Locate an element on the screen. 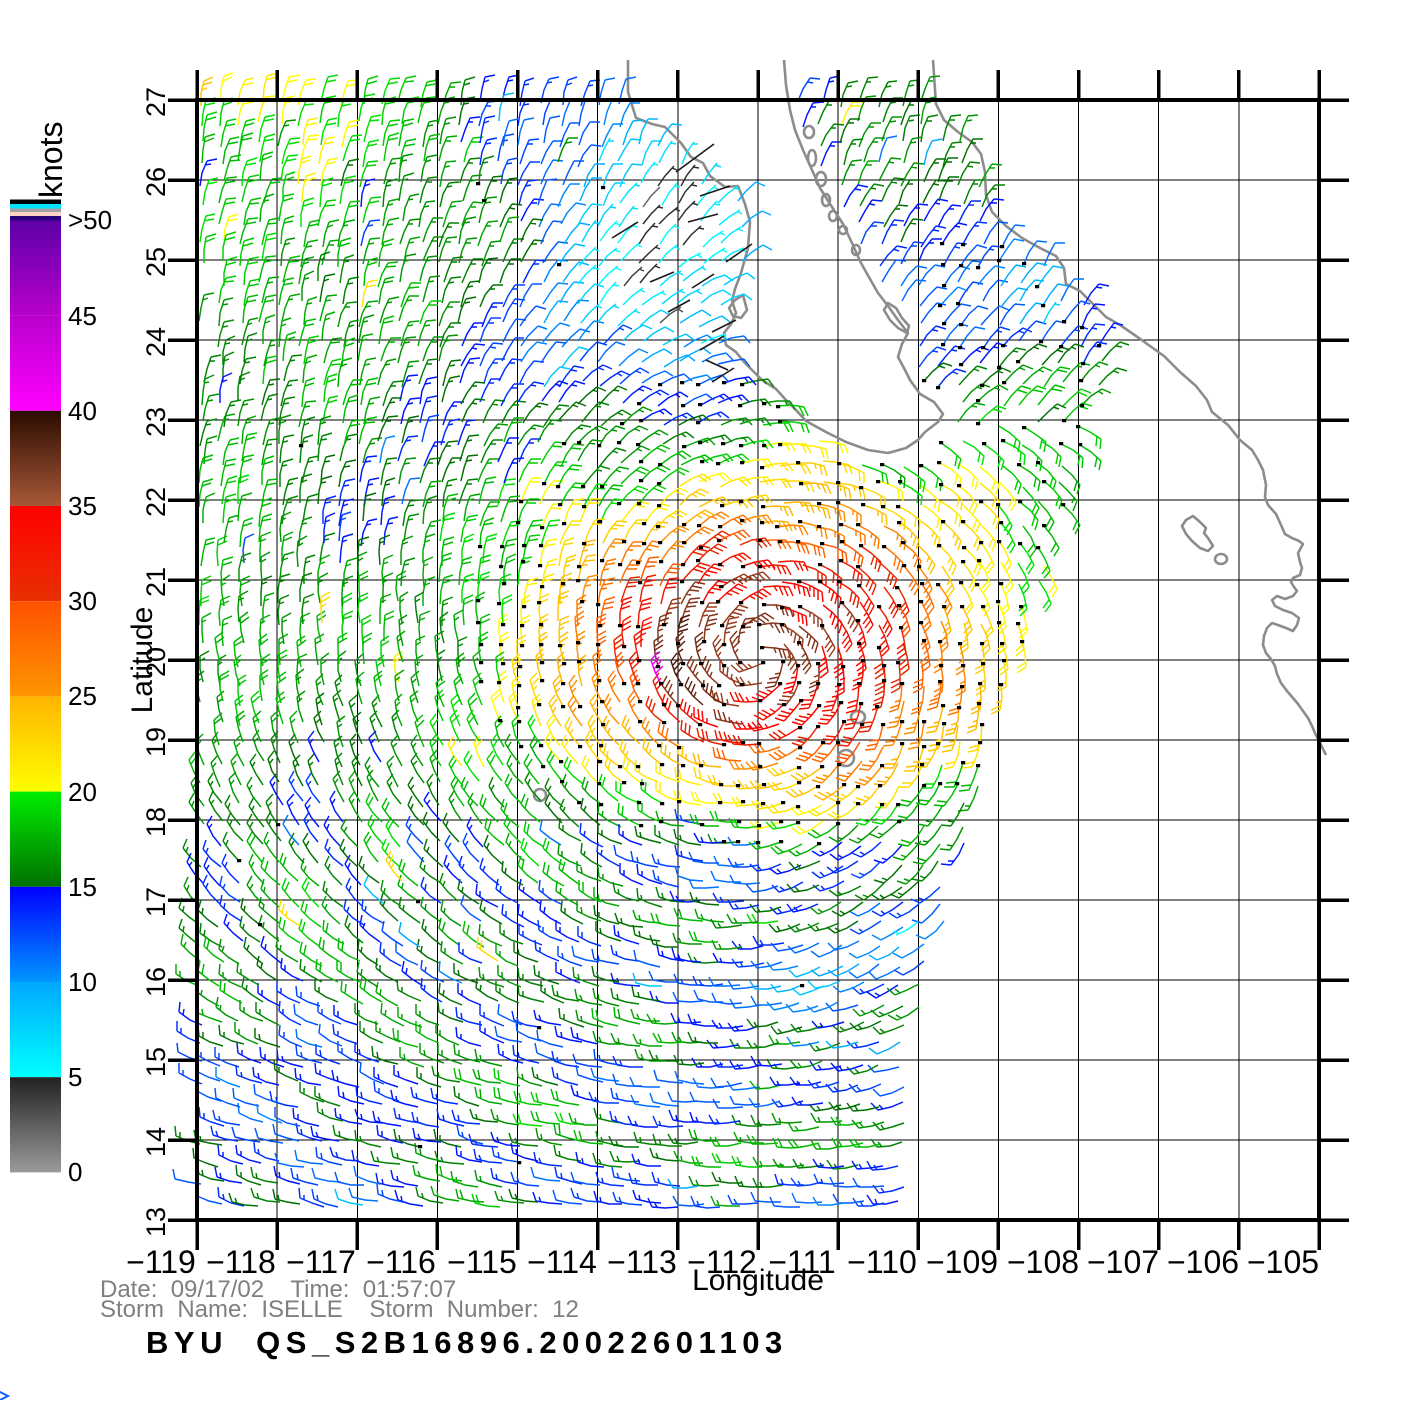 The height and width of the screenshot is (1405, 1420). svg-text: −108 is located at coordinates (1043, 1262).